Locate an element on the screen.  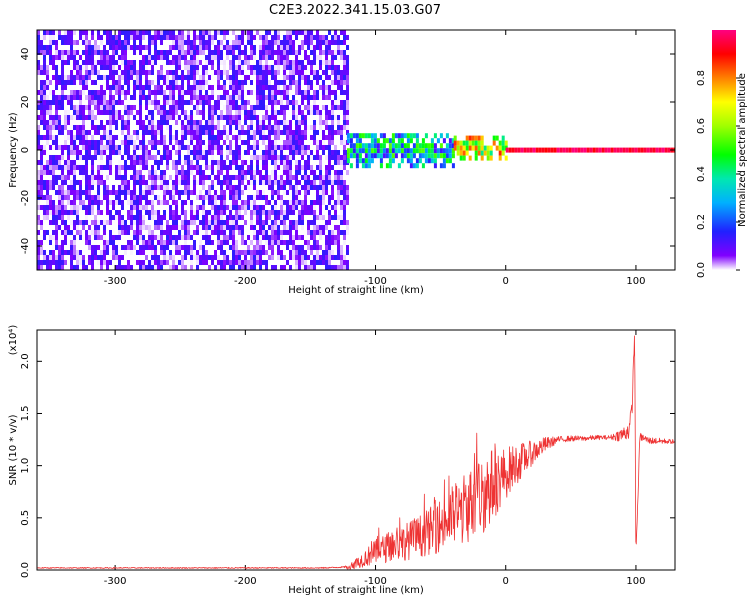
x-tick-label: -300 is located at coordinates (115, 281).